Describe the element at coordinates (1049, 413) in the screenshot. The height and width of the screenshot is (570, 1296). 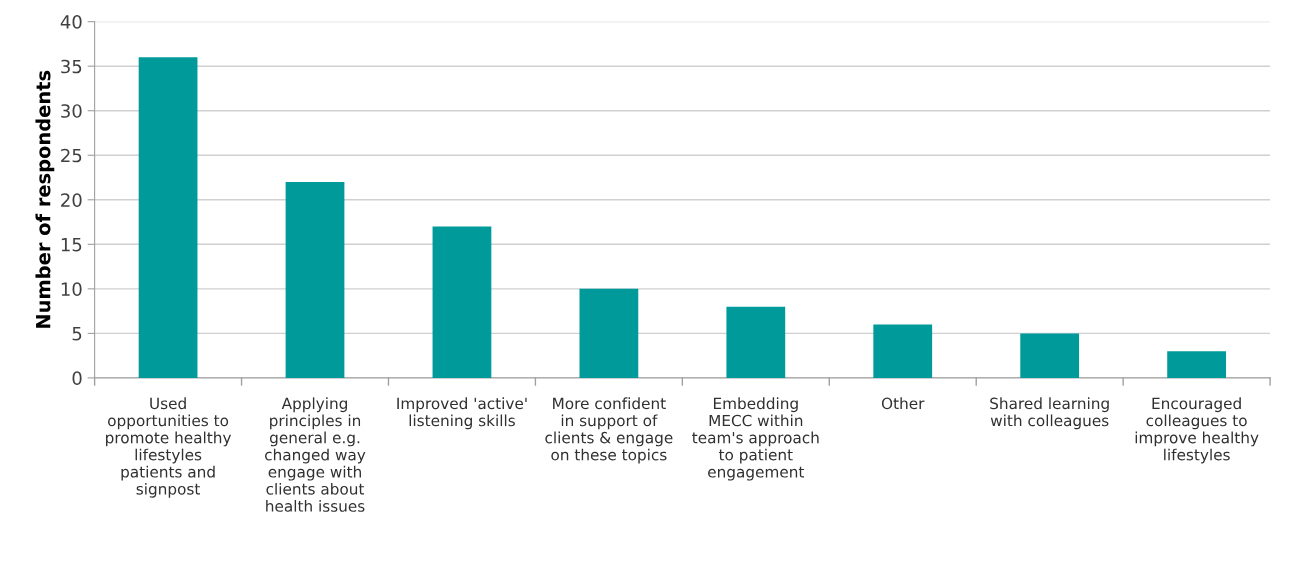
I see `x-tick-label: Shared learning with colleagues` at that location.